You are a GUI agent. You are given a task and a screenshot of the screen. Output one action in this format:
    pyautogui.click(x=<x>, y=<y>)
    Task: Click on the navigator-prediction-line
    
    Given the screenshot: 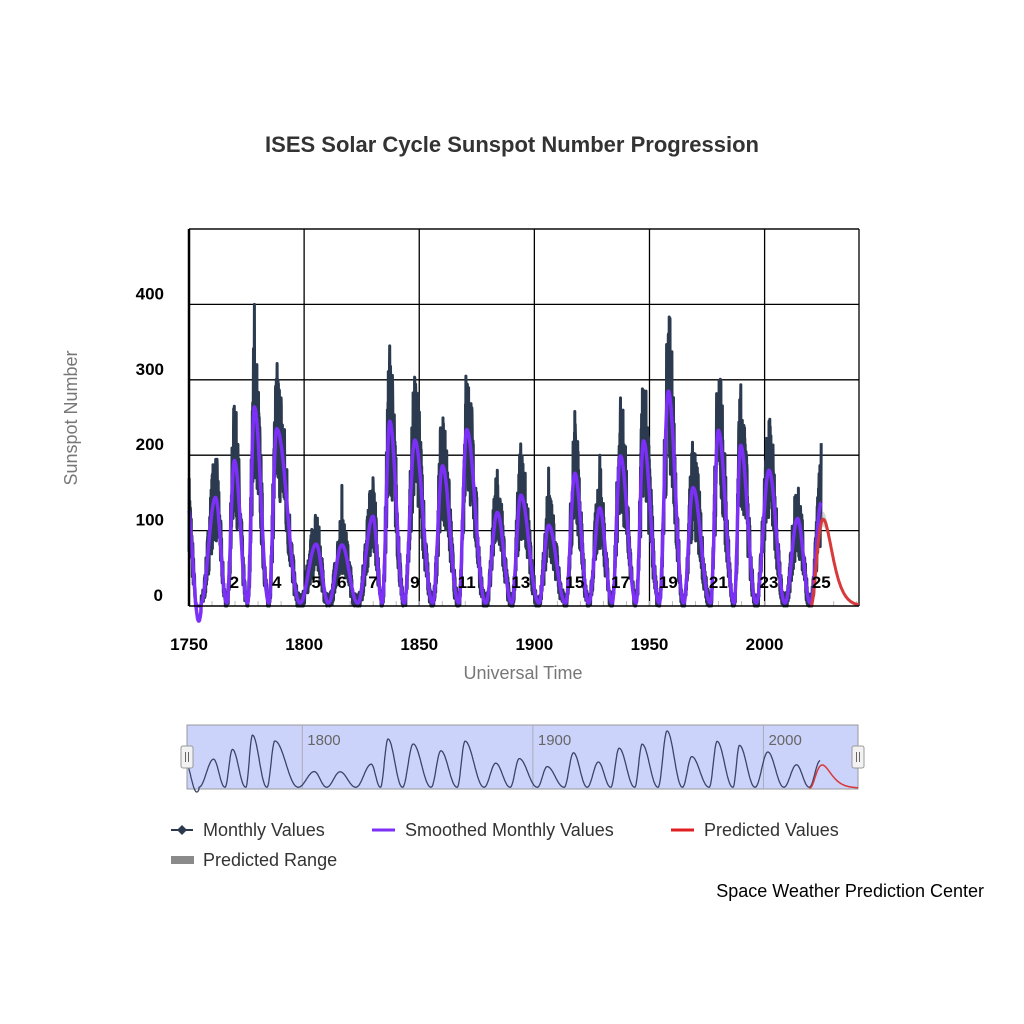 What is the action you would take?
    pyautogui.click(x=833, y=776)
    